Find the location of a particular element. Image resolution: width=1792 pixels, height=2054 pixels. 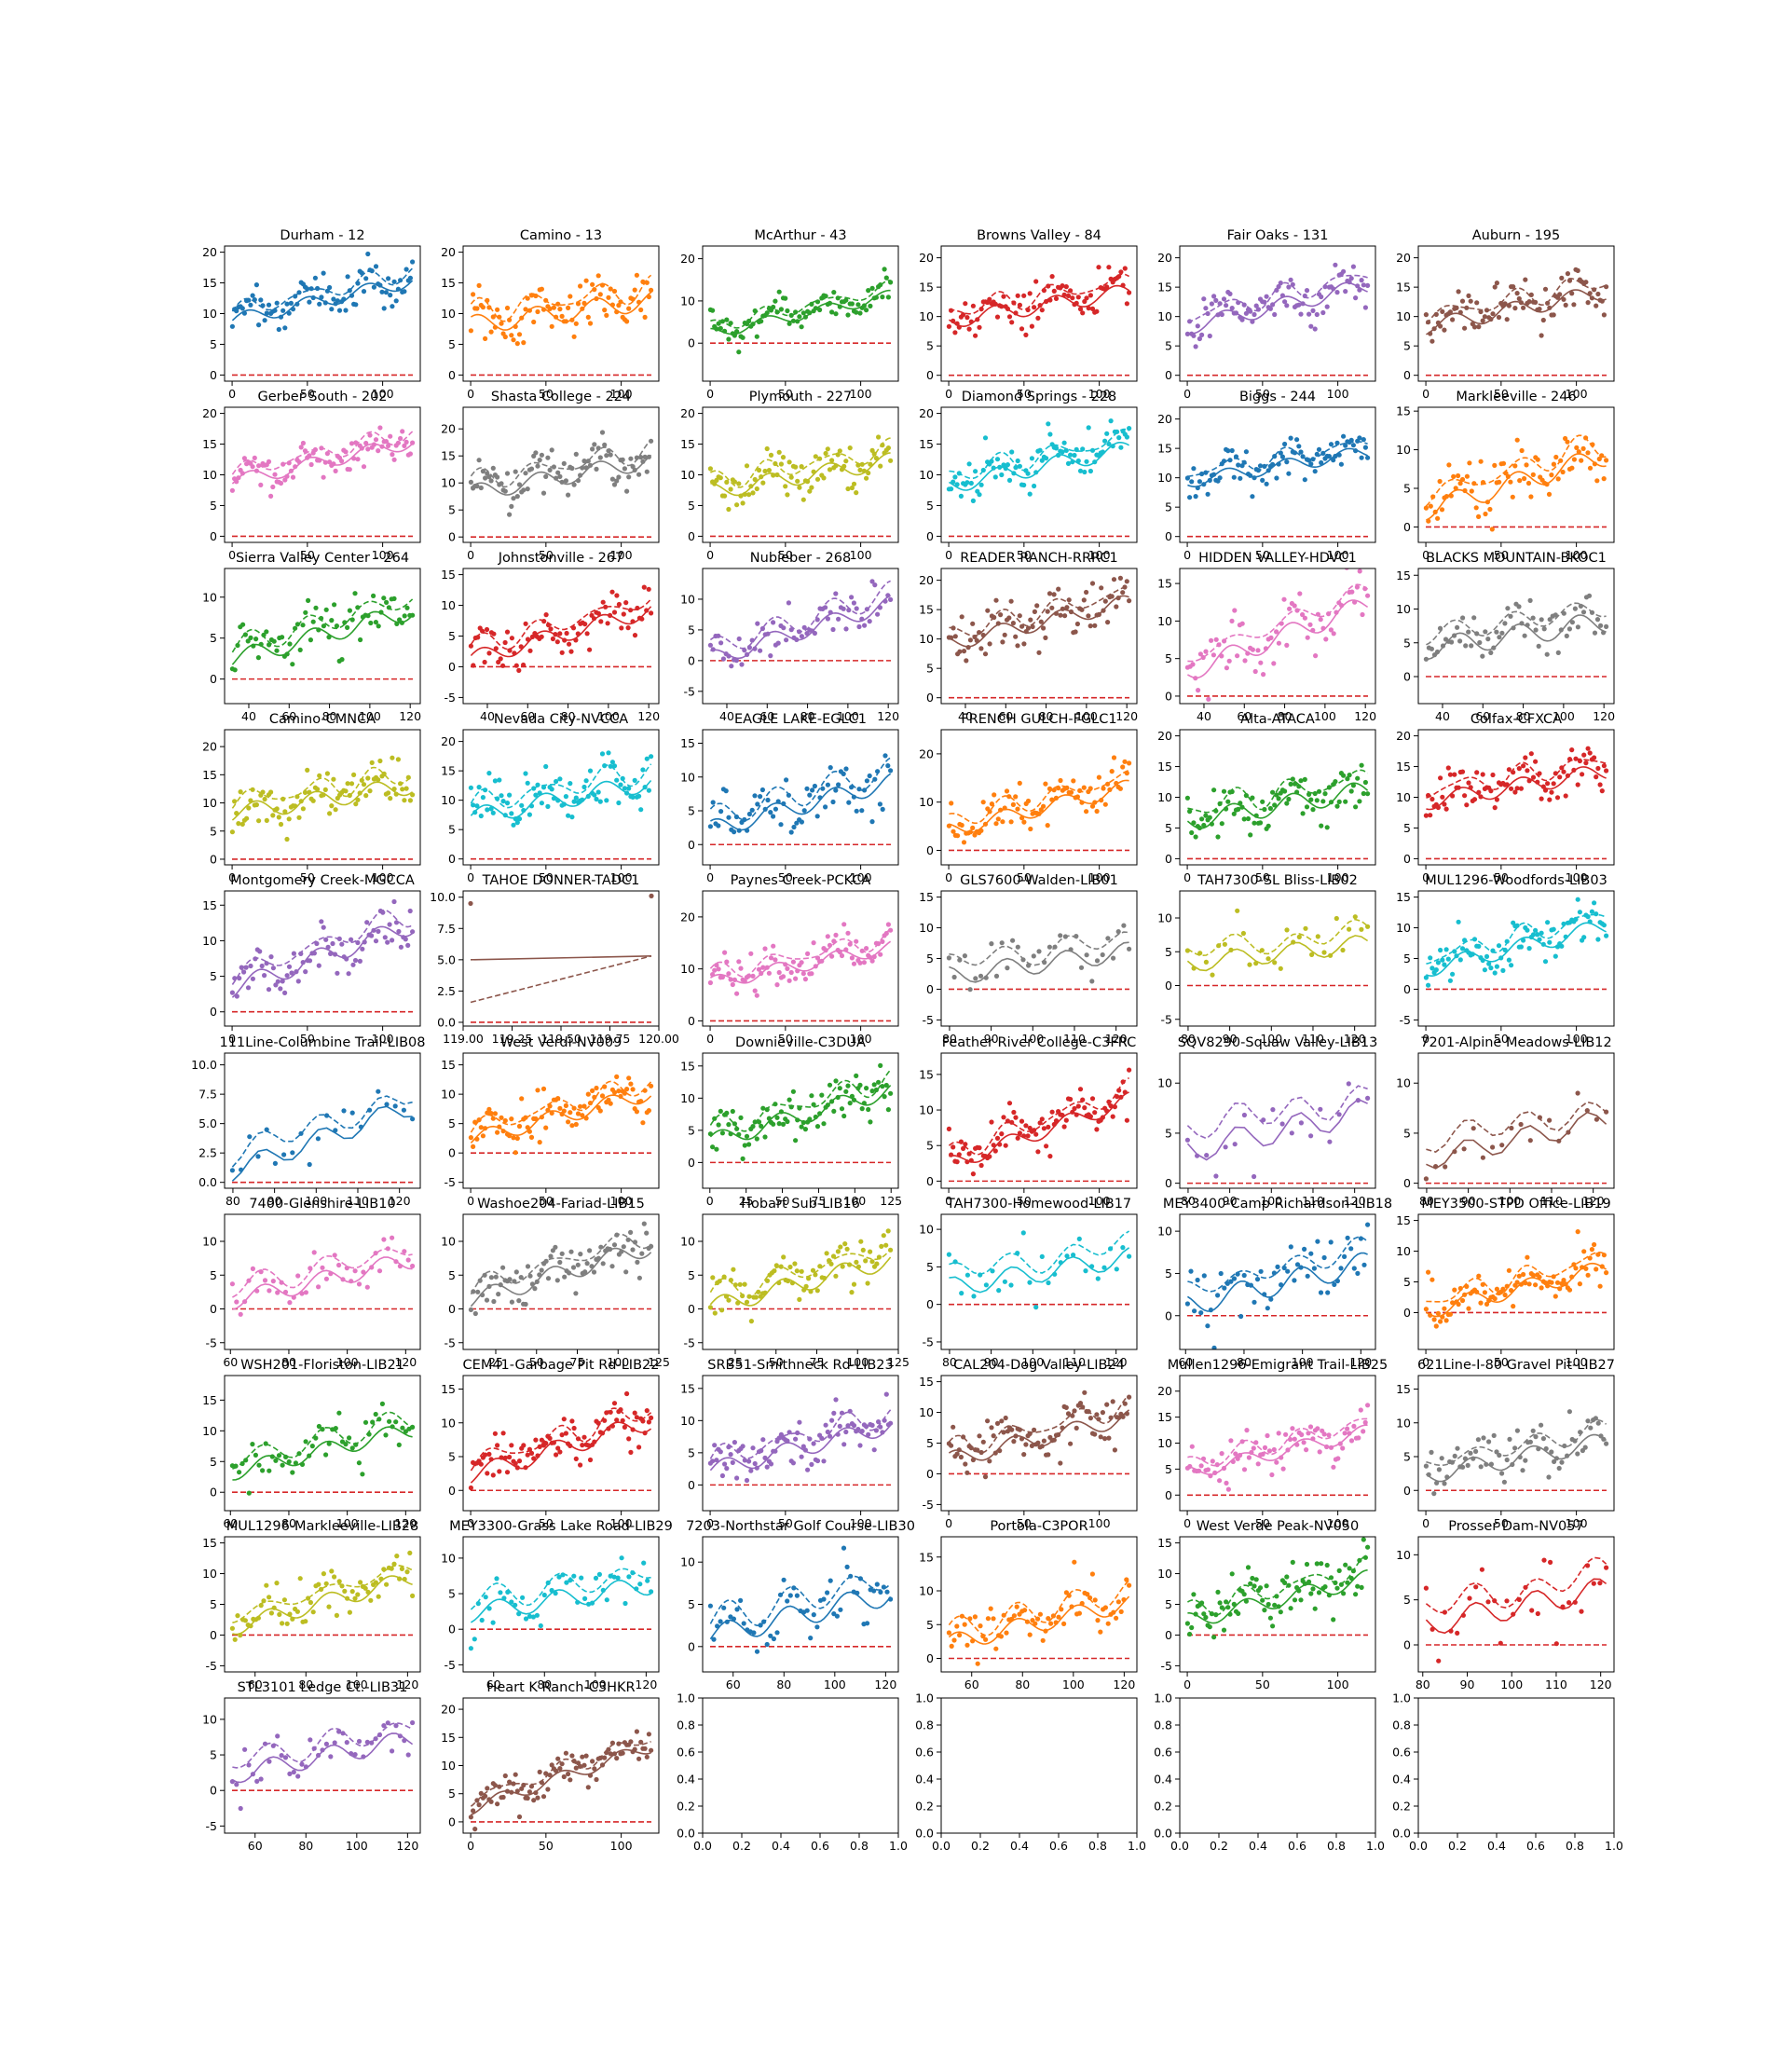

x-tick-label: 125 is located at coordinates (891, 1201).